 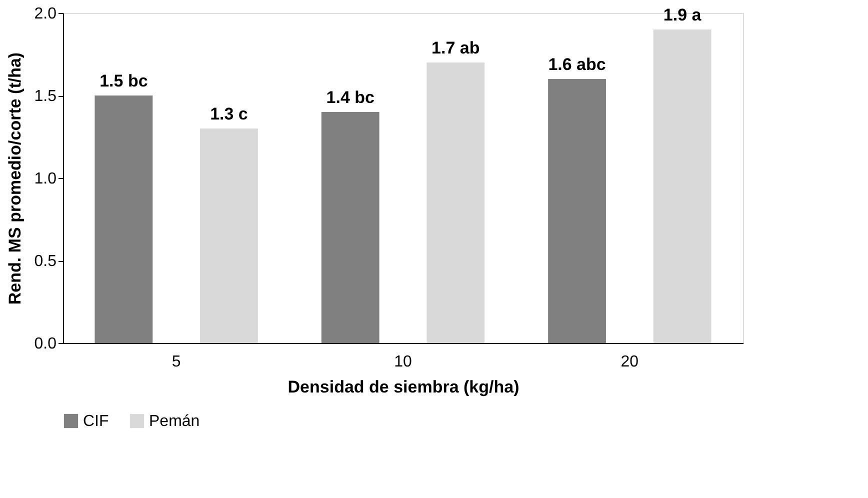 What do you see at coordinates (629, 362) in the screenshot?
I see `x-tick-label: 20` at bounding box center [629, 362].